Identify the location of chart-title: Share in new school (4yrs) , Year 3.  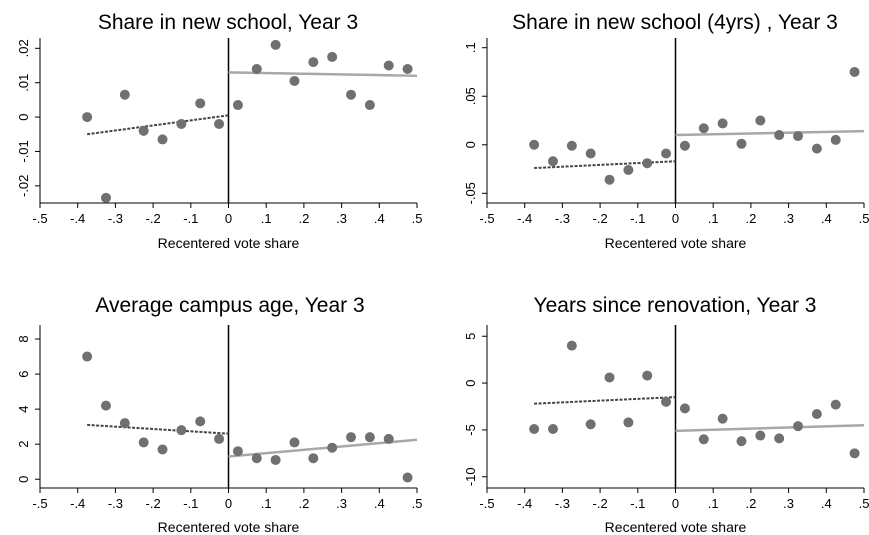
(675, 22).